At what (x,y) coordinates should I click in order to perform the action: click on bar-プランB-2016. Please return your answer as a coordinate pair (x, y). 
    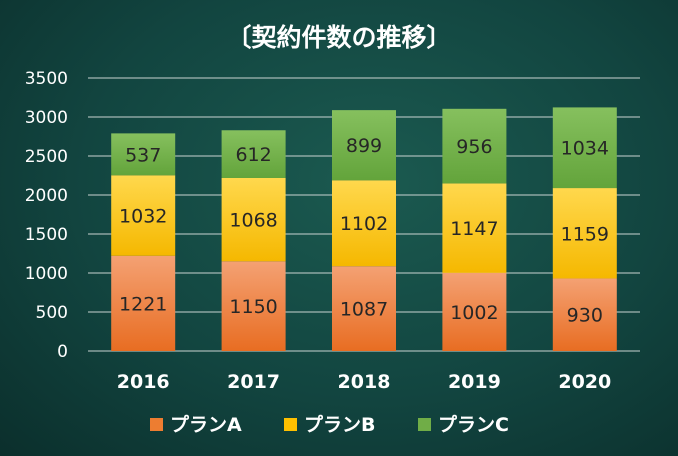
    Looking at the image, I should click on (143, 215).